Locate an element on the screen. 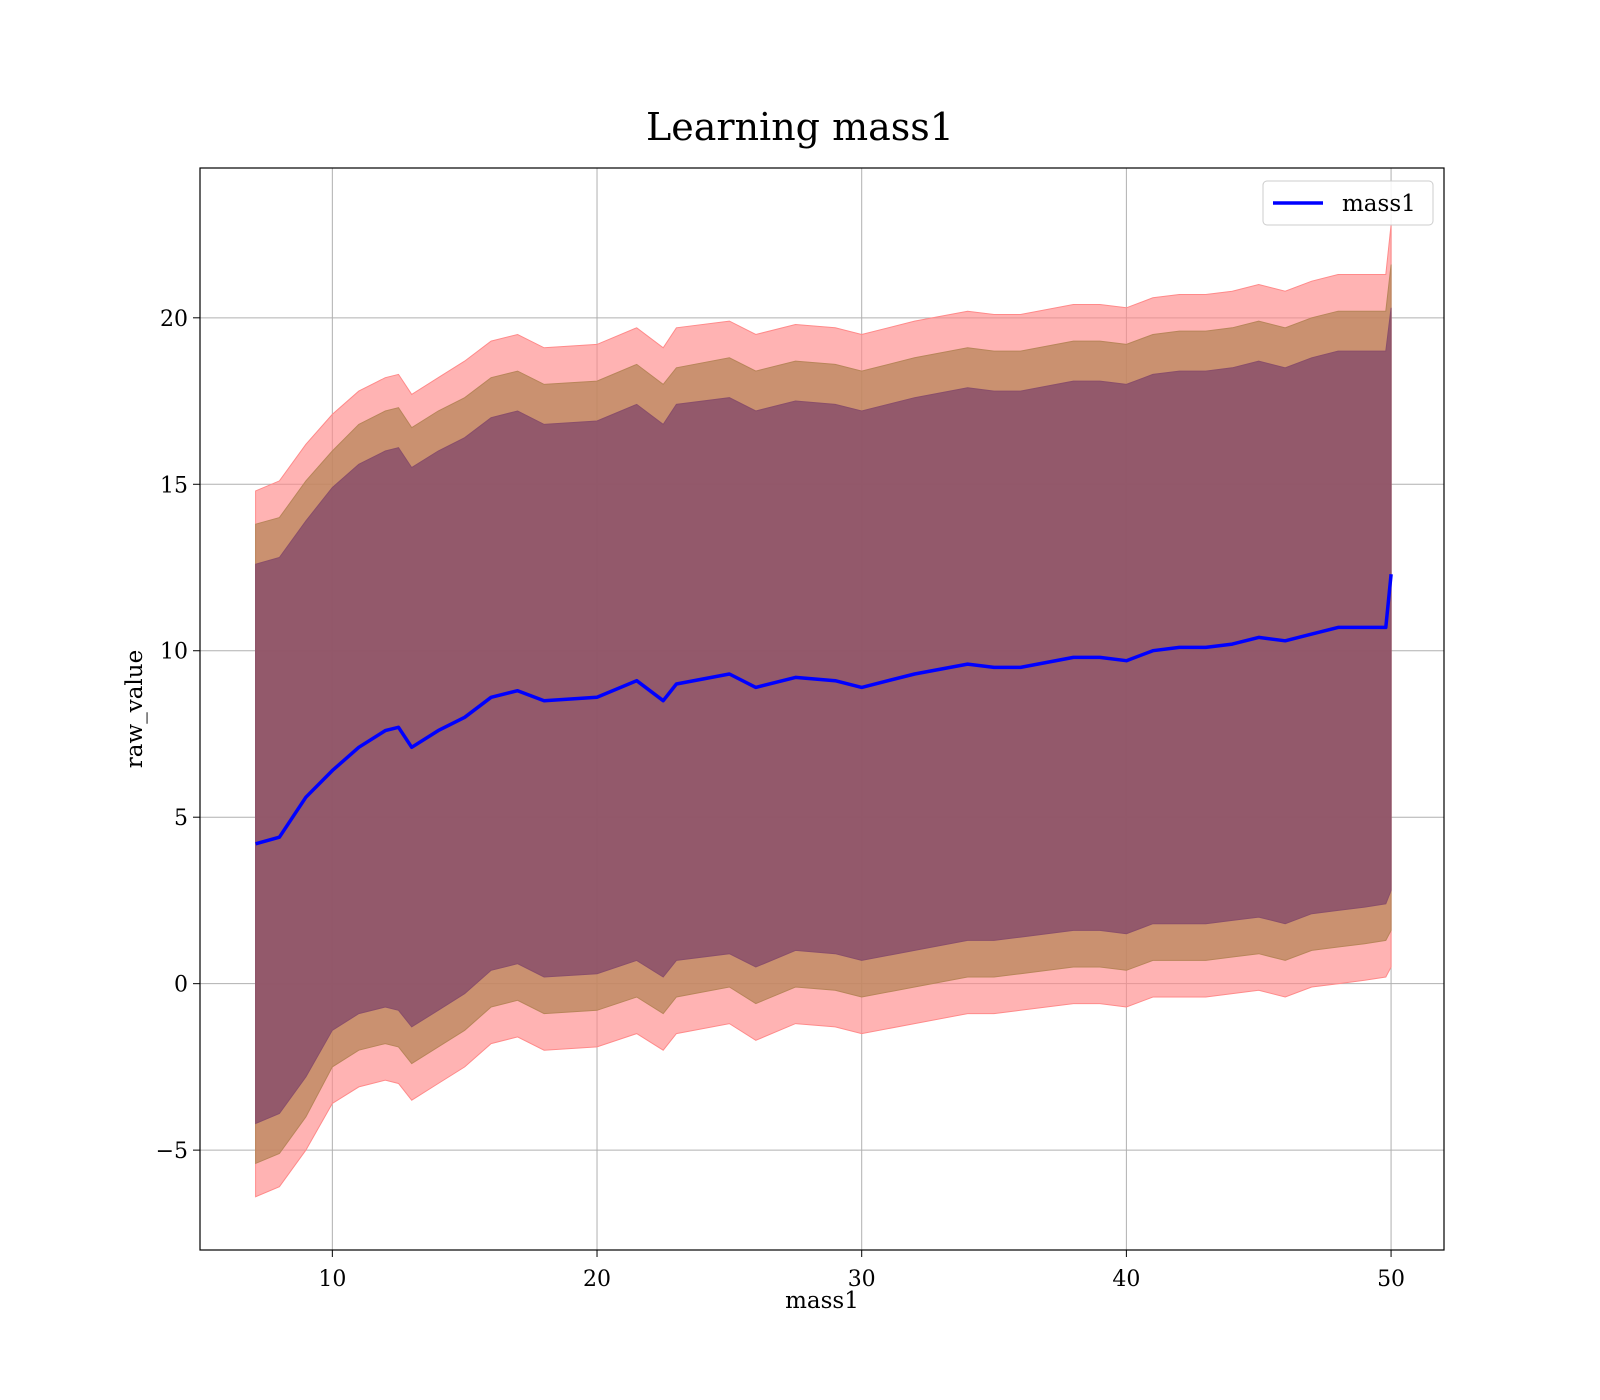 The height and width of the screenshot is (1400, 1600). y-tick-label: 15 is located at coordinates (174, 485).